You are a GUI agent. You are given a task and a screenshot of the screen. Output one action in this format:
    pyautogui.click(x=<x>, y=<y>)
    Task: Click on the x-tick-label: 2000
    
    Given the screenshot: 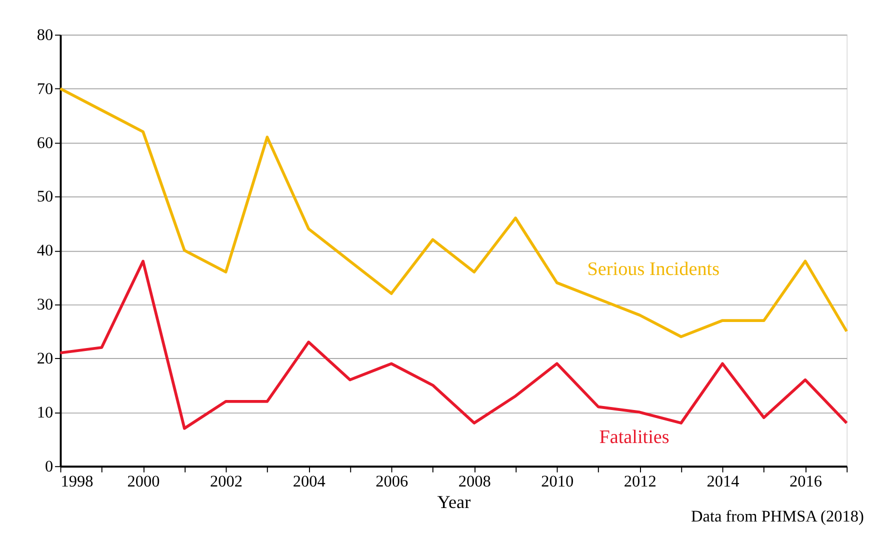 What is the action you would take?
    pyautogui.click(x=143, y=481)
    